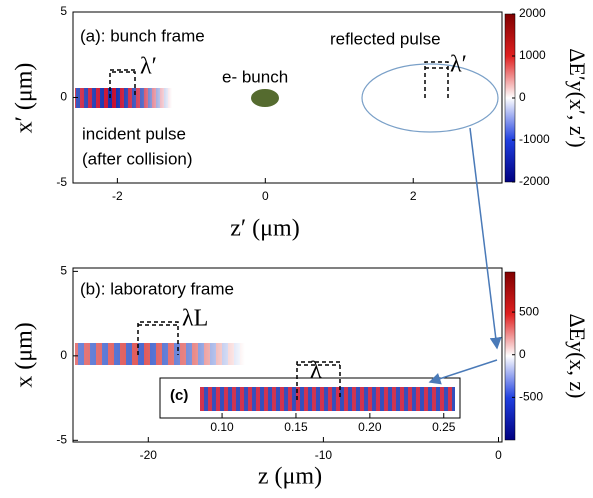 The width and height of the screenshot is (593, 498). I want to click on colorbar-tick-label: 2000, so click(532, 13).